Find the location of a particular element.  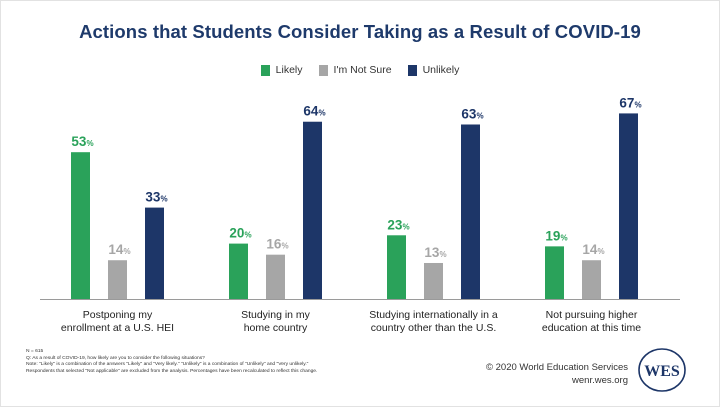

data-label-2-0: 23% is located at coordinates (398, 224).